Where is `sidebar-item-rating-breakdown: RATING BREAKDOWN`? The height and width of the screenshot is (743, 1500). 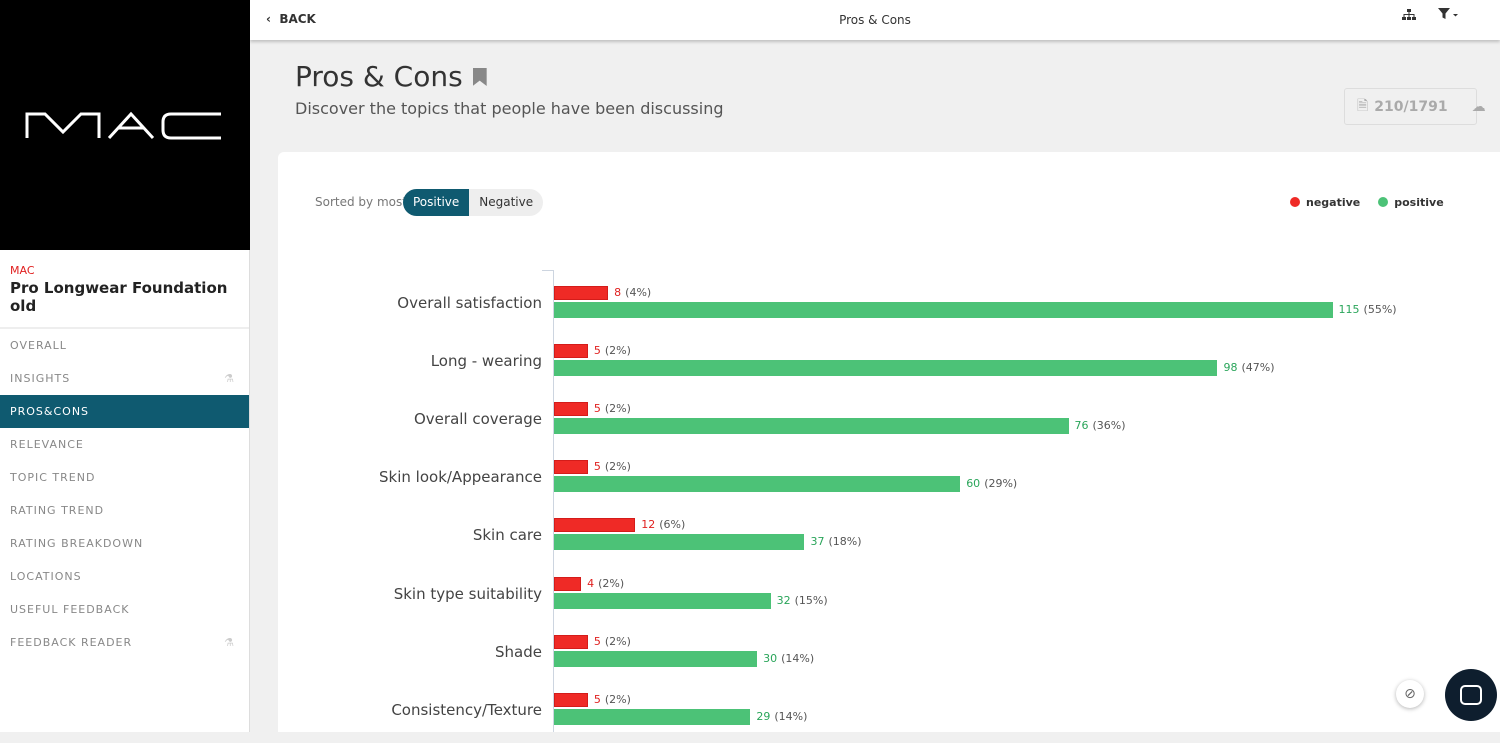 sidebar-item-rating-breakdown: RATING BREAKDOWN is located at coordinates (124, 543).